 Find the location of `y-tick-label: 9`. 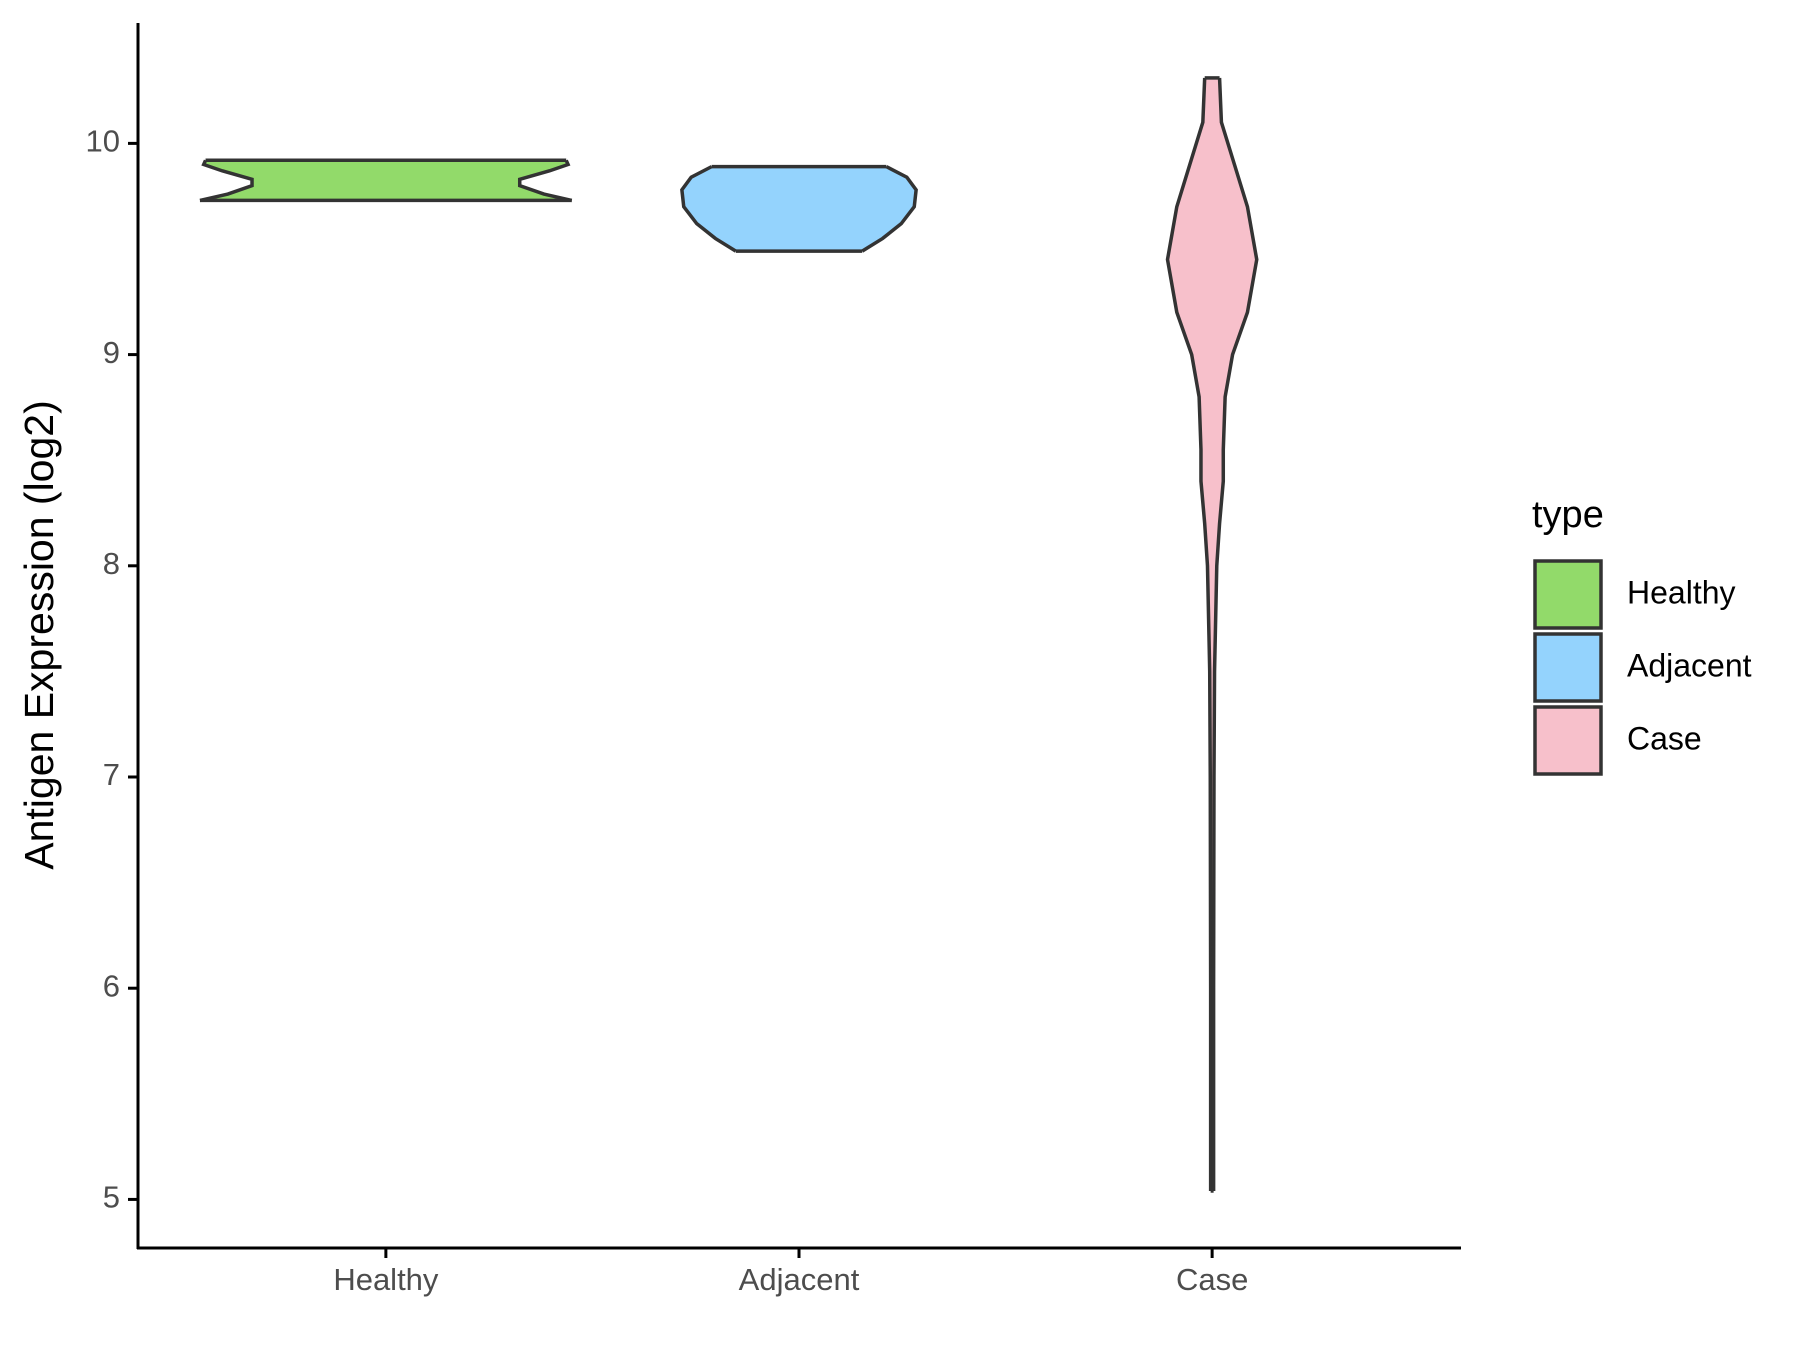

y-tick-label: 9 is located at coordinates (111, 352).